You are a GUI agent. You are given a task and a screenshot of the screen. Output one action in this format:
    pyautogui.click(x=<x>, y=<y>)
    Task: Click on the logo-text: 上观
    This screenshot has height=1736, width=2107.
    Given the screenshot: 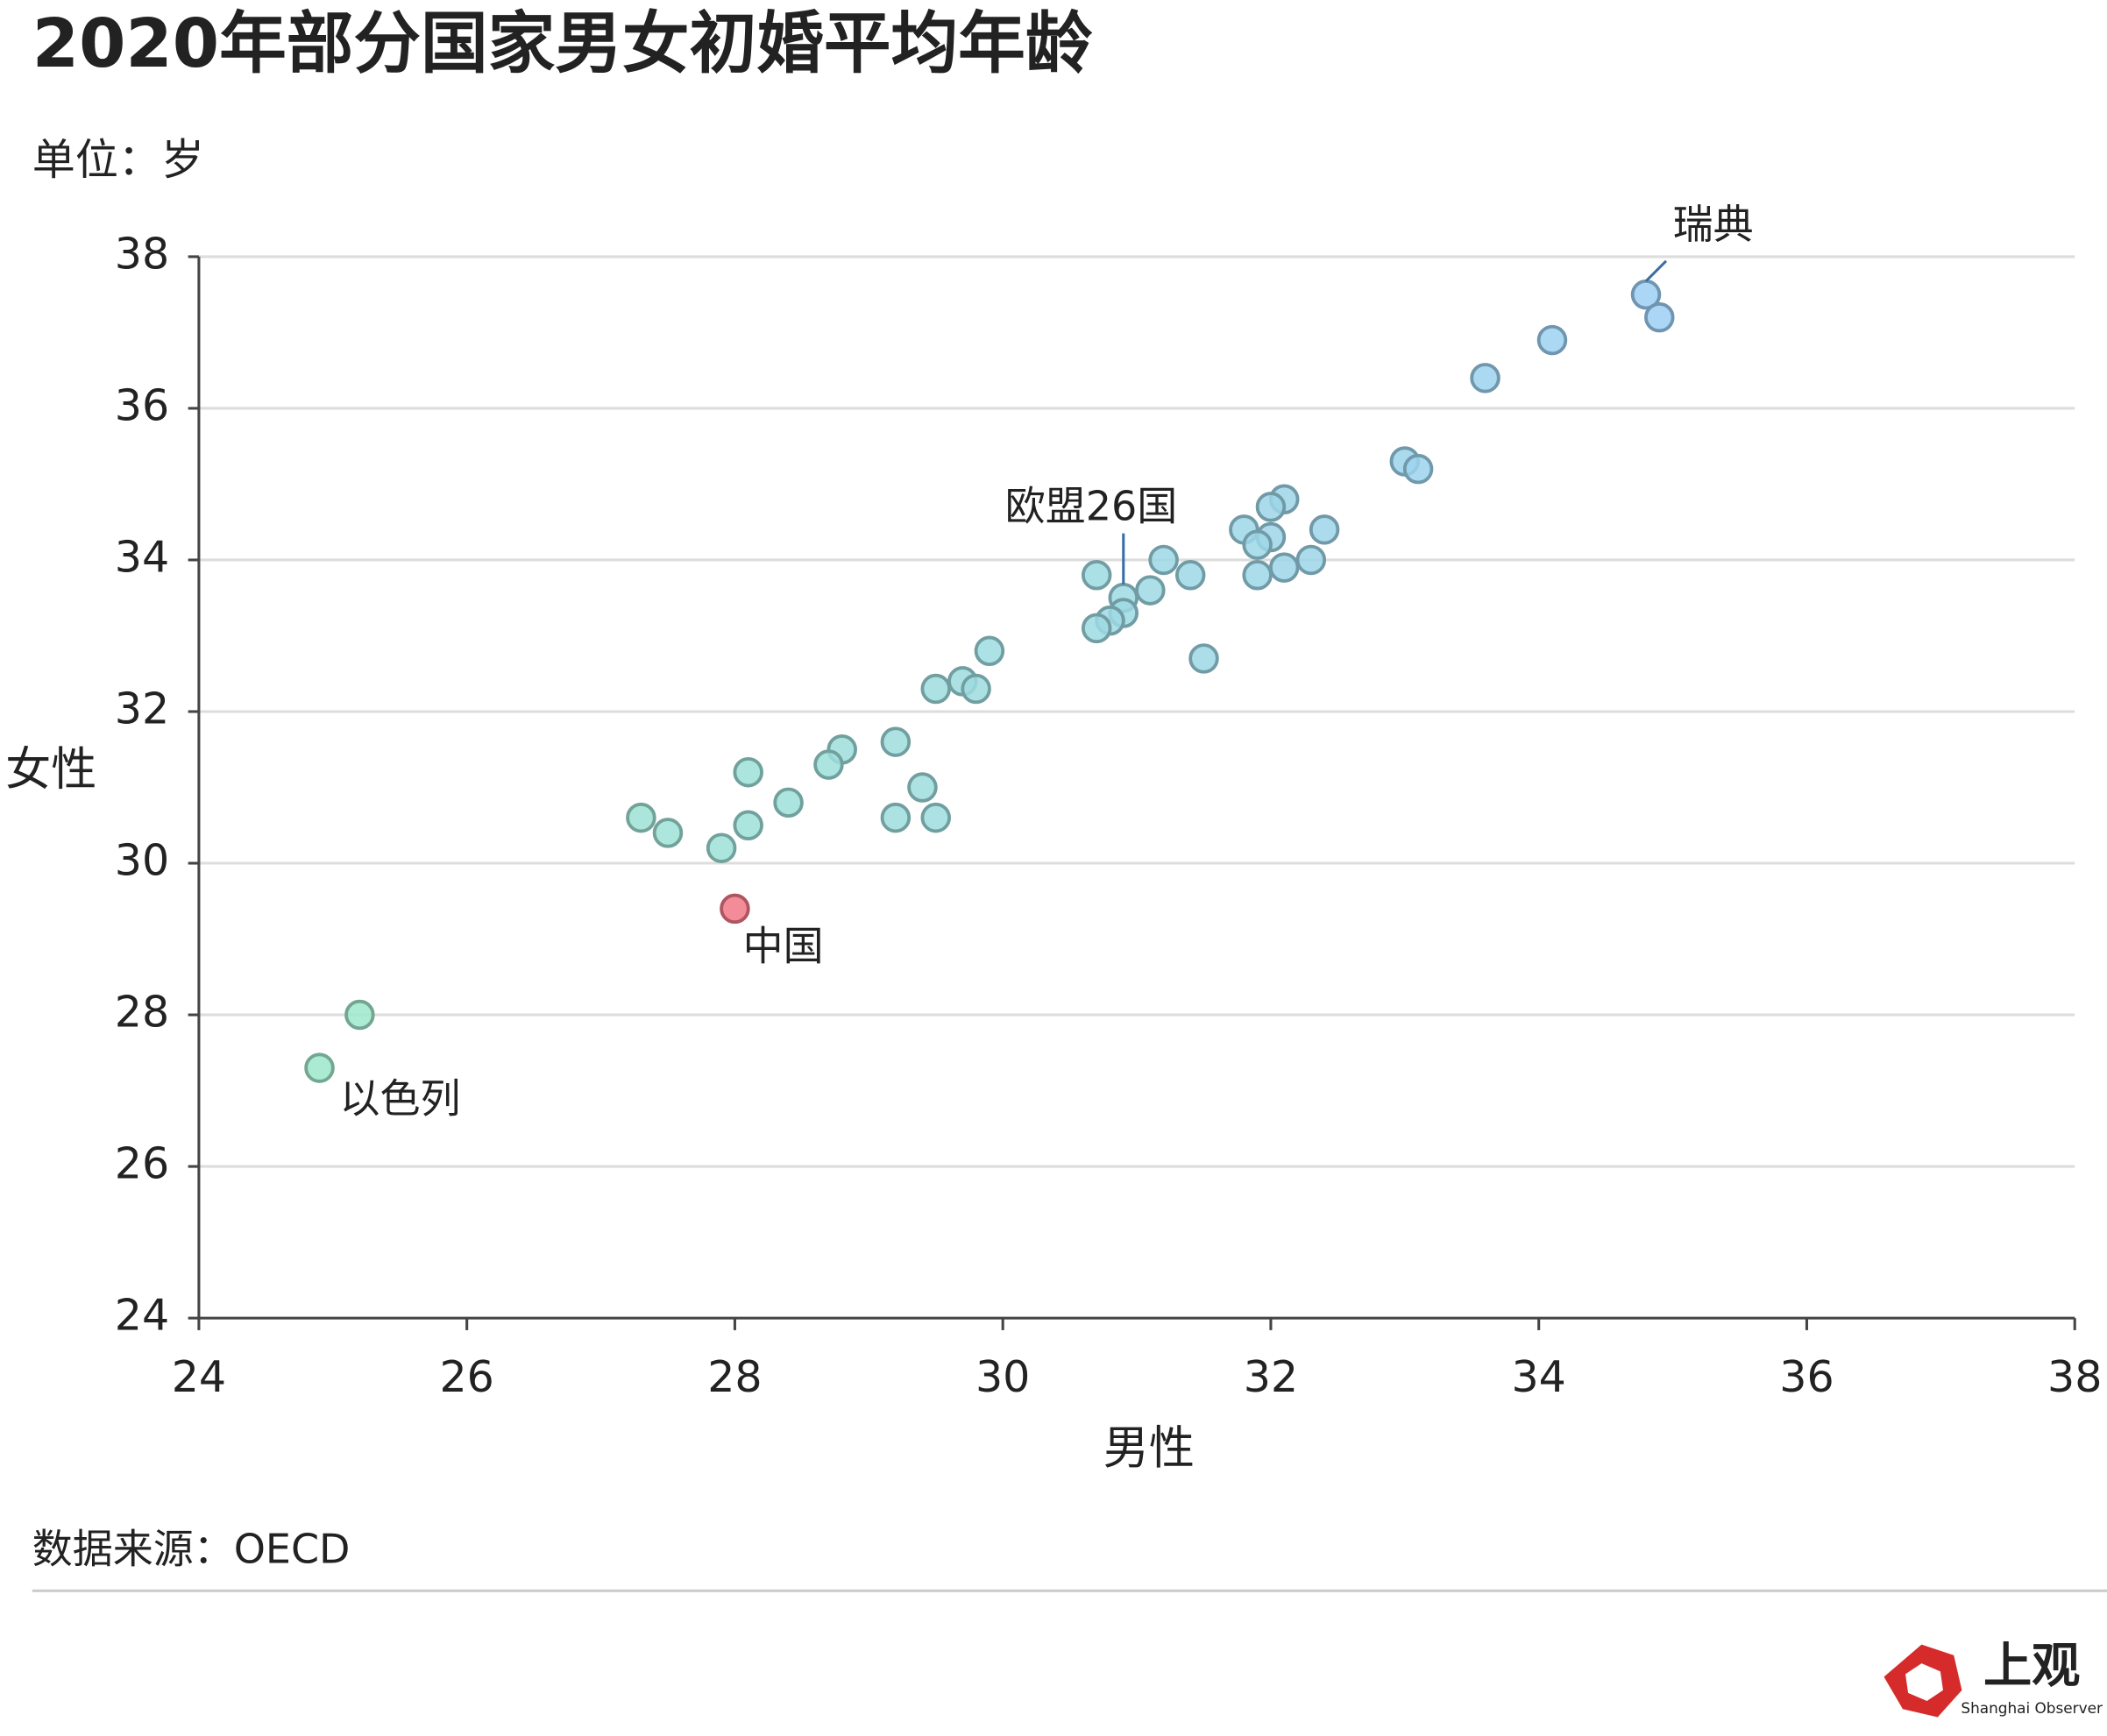 What is the action you would take?
    pyautogui.click(x=2031, y=1666)
    